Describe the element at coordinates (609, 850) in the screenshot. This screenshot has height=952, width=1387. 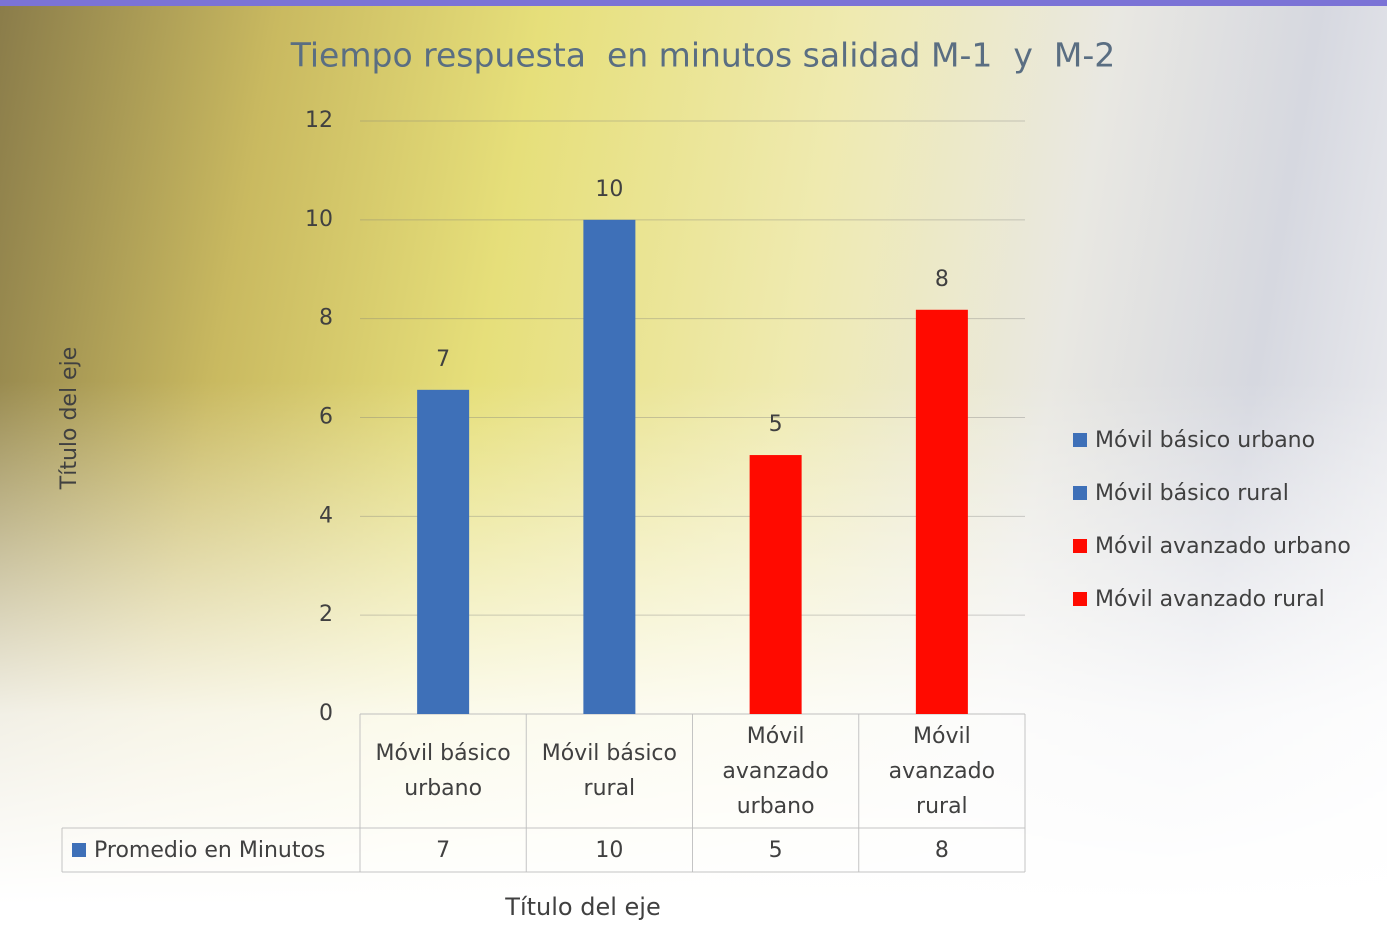
I see `table-value: 10` at that location.